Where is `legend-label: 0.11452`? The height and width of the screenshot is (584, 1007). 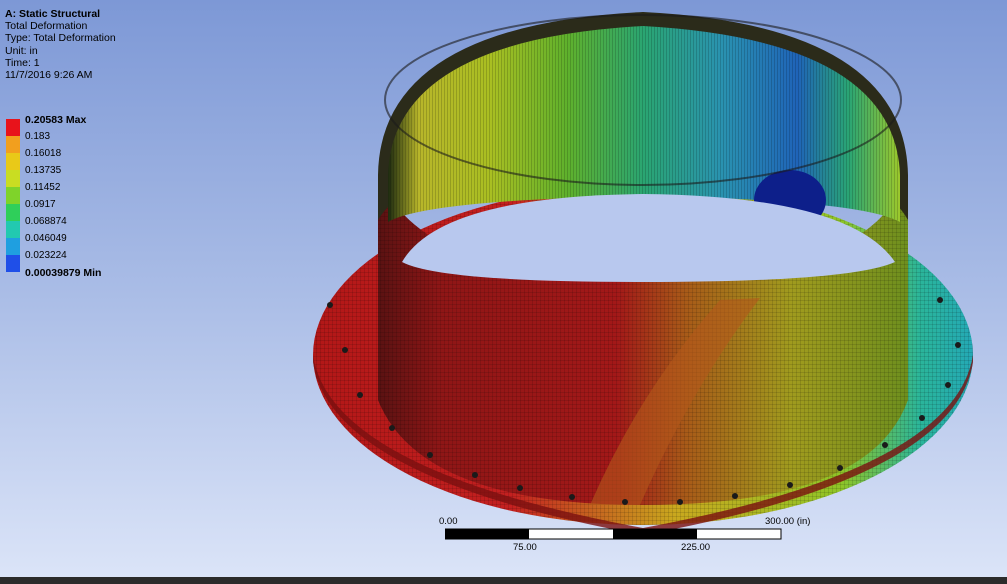
legend-label: 0.11452 is located at coordinates (43, 187).